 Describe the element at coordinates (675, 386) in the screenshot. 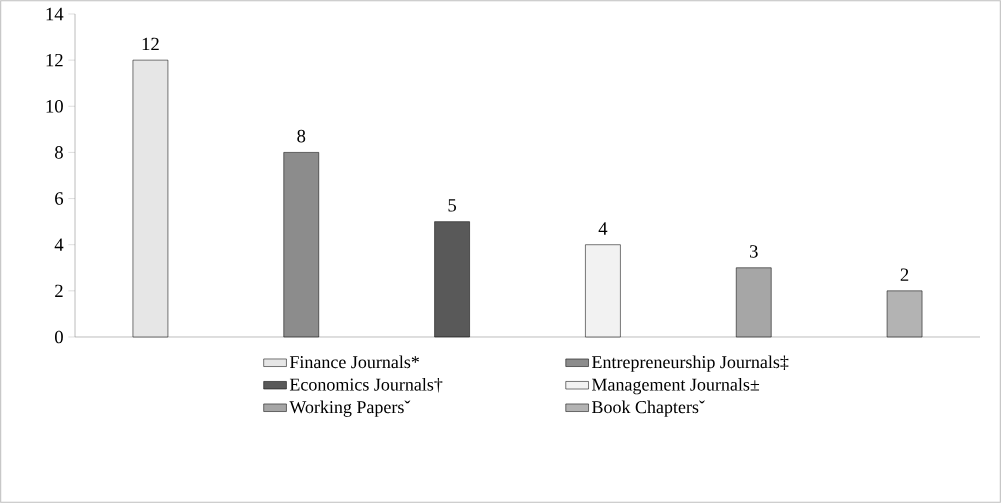

I see `legend-label: Management Journals±` at that location.